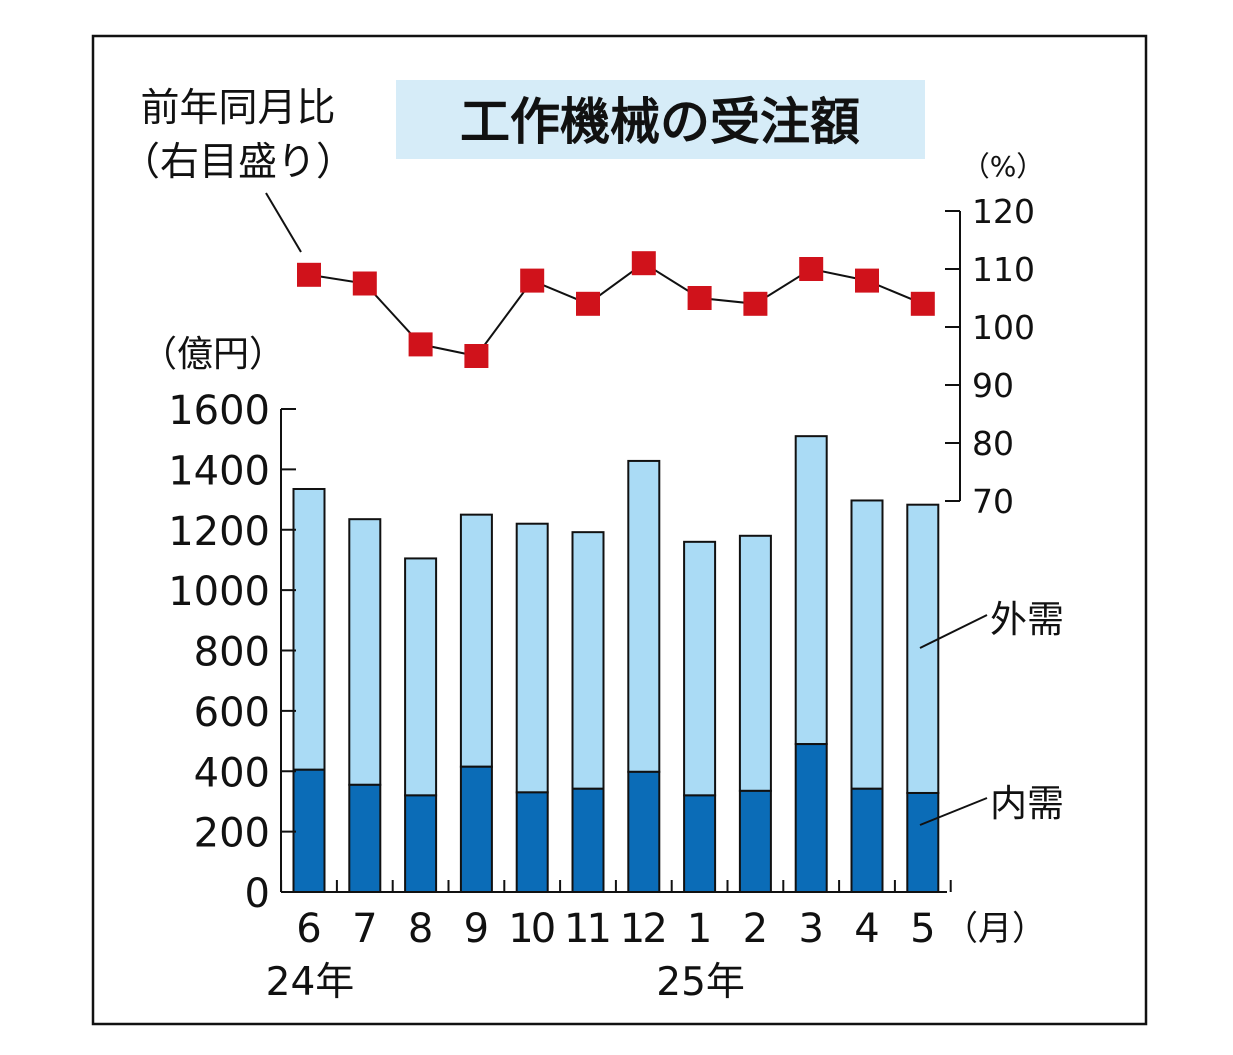  Describe the element at coordinates (219, 411) in the screenshot. I see `left-tick-label-1600: 1600` at that location.